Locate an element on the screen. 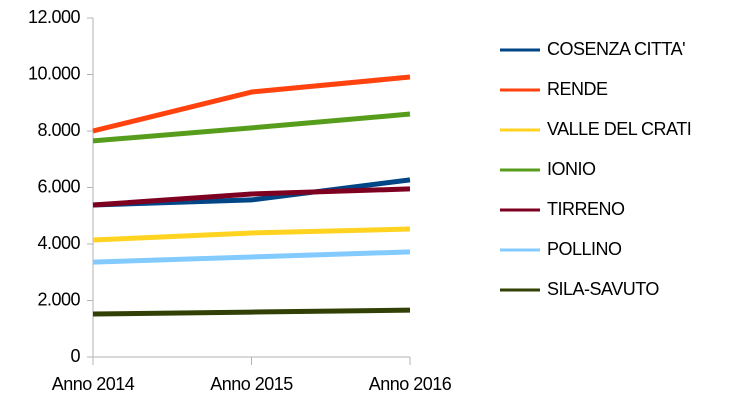 The width and height of the screenshot is (749, 412). legend-label: IONIO is located at coordinates (571, 169).